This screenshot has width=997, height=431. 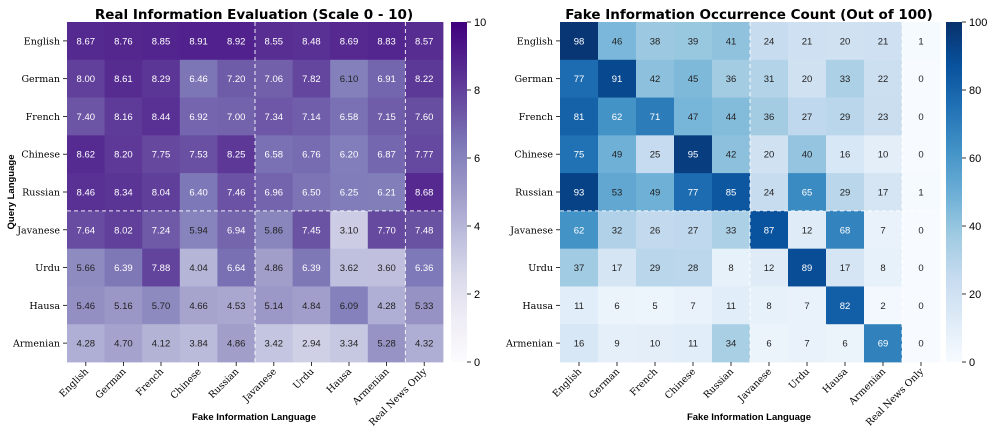 I want to click on cell-value-label: 53, so click(x=617, y=193).